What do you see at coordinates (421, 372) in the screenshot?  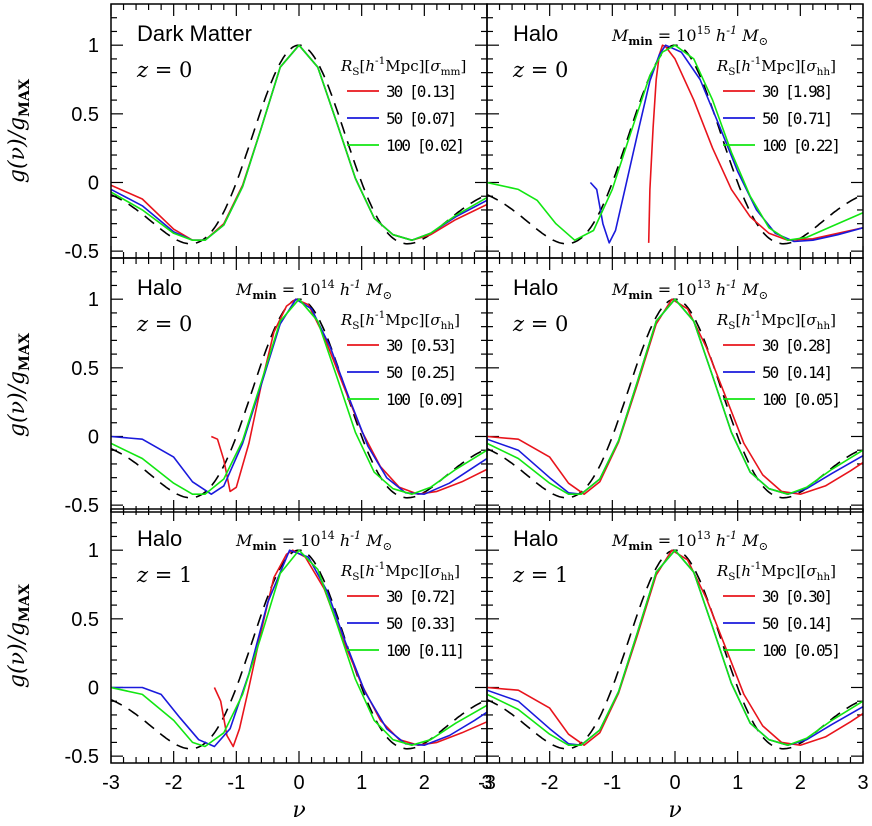 I see `legend-label-1: 50 [0.25]` at bounding box center [421, 372].